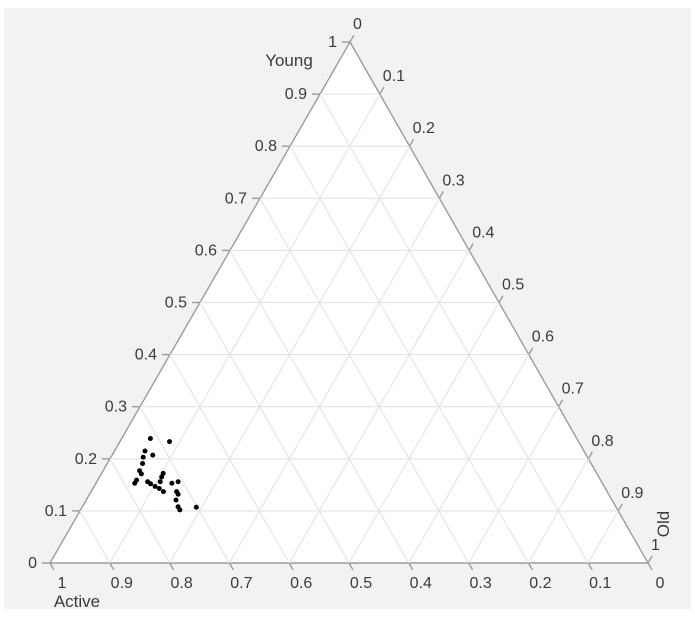  I want to click on old-tick-label: 0.5, so click(513, 285).